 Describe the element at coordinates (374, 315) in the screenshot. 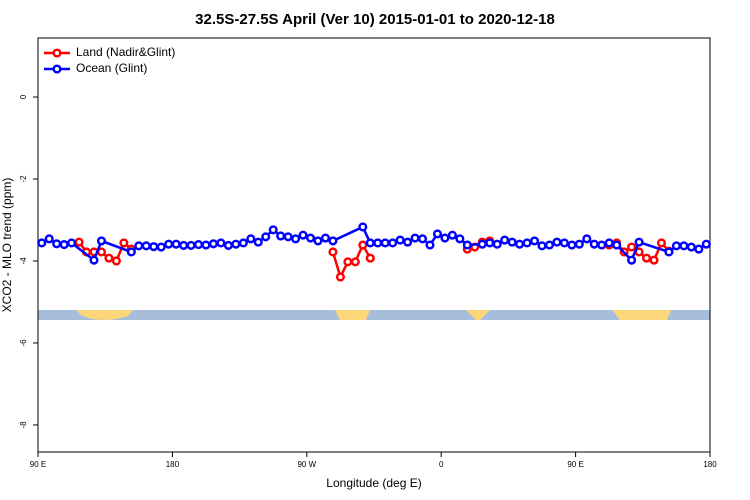

I see `land-ocean-strip` at that location.